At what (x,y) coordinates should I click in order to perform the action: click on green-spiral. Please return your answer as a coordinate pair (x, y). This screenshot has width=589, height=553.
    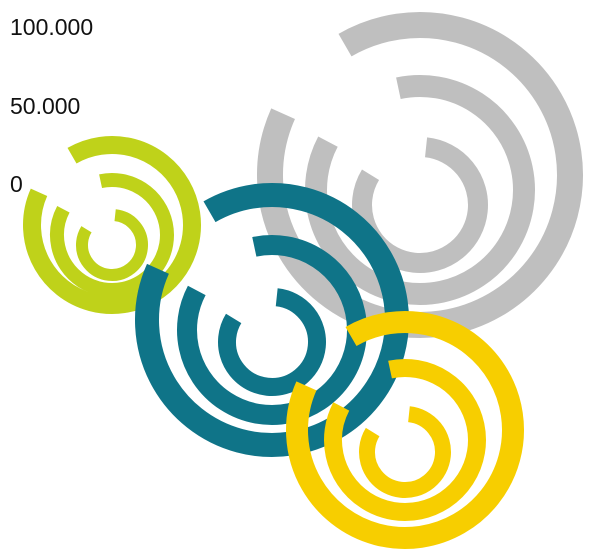
    Looking at the image, I should click on (112, 225).